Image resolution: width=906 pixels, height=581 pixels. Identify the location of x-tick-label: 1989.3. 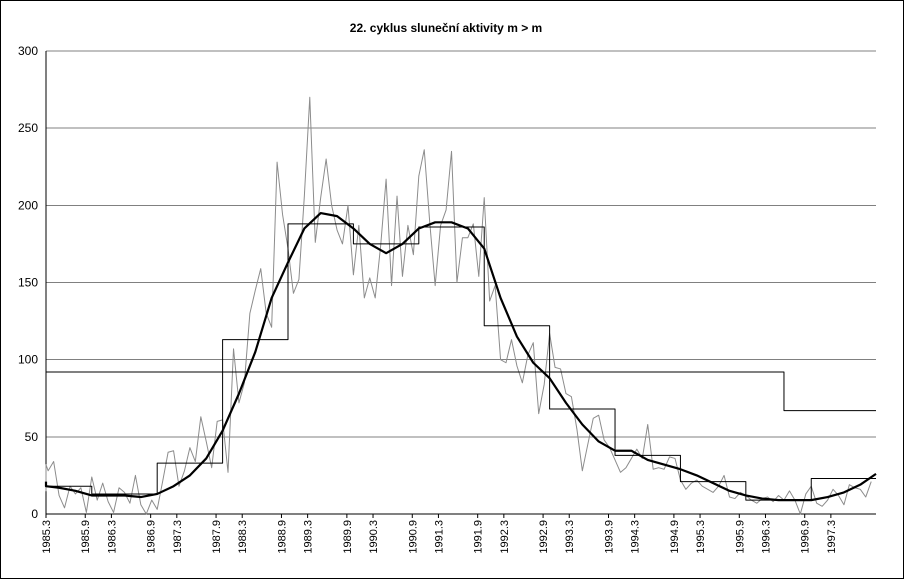
(309, 537).